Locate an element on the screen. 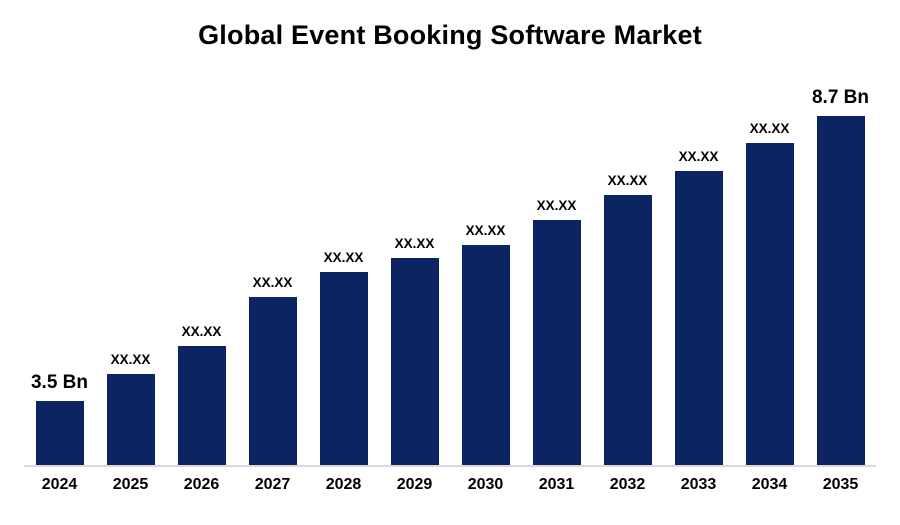  x-axis-label-2030: 2030 is located at coordinates (485, 484).